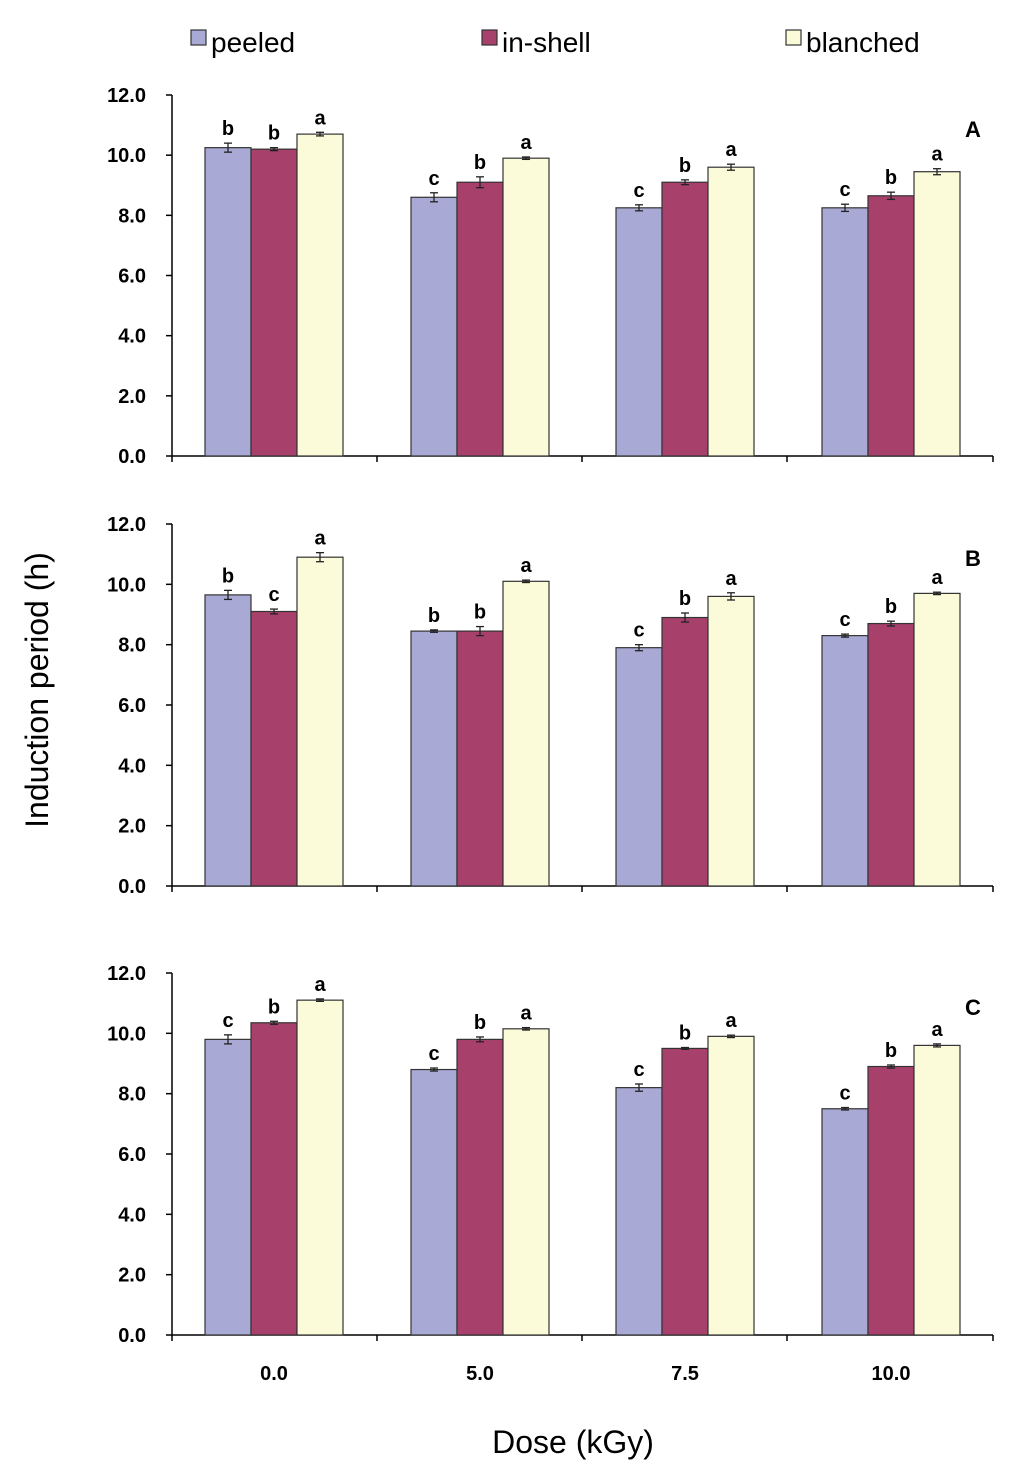  Describe the element at coordinates (489, 37) in the screenshot. I see `legend-swatch-in-shell` at that location.